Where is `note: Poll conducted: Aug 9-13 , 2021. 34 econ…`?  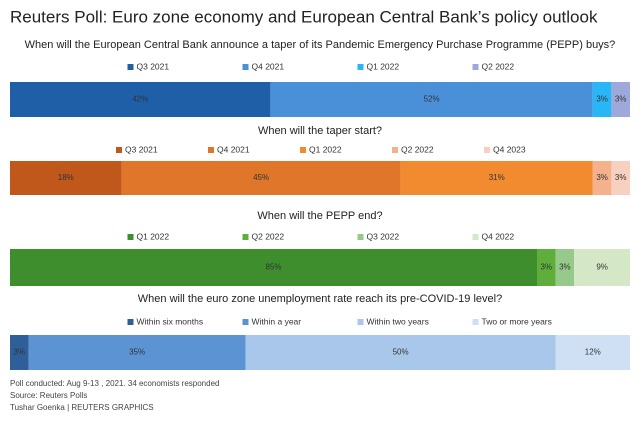
note: Poll conducted: Aug 9-13 , 2021. 34 econ… is located at coordinates (114, 383).